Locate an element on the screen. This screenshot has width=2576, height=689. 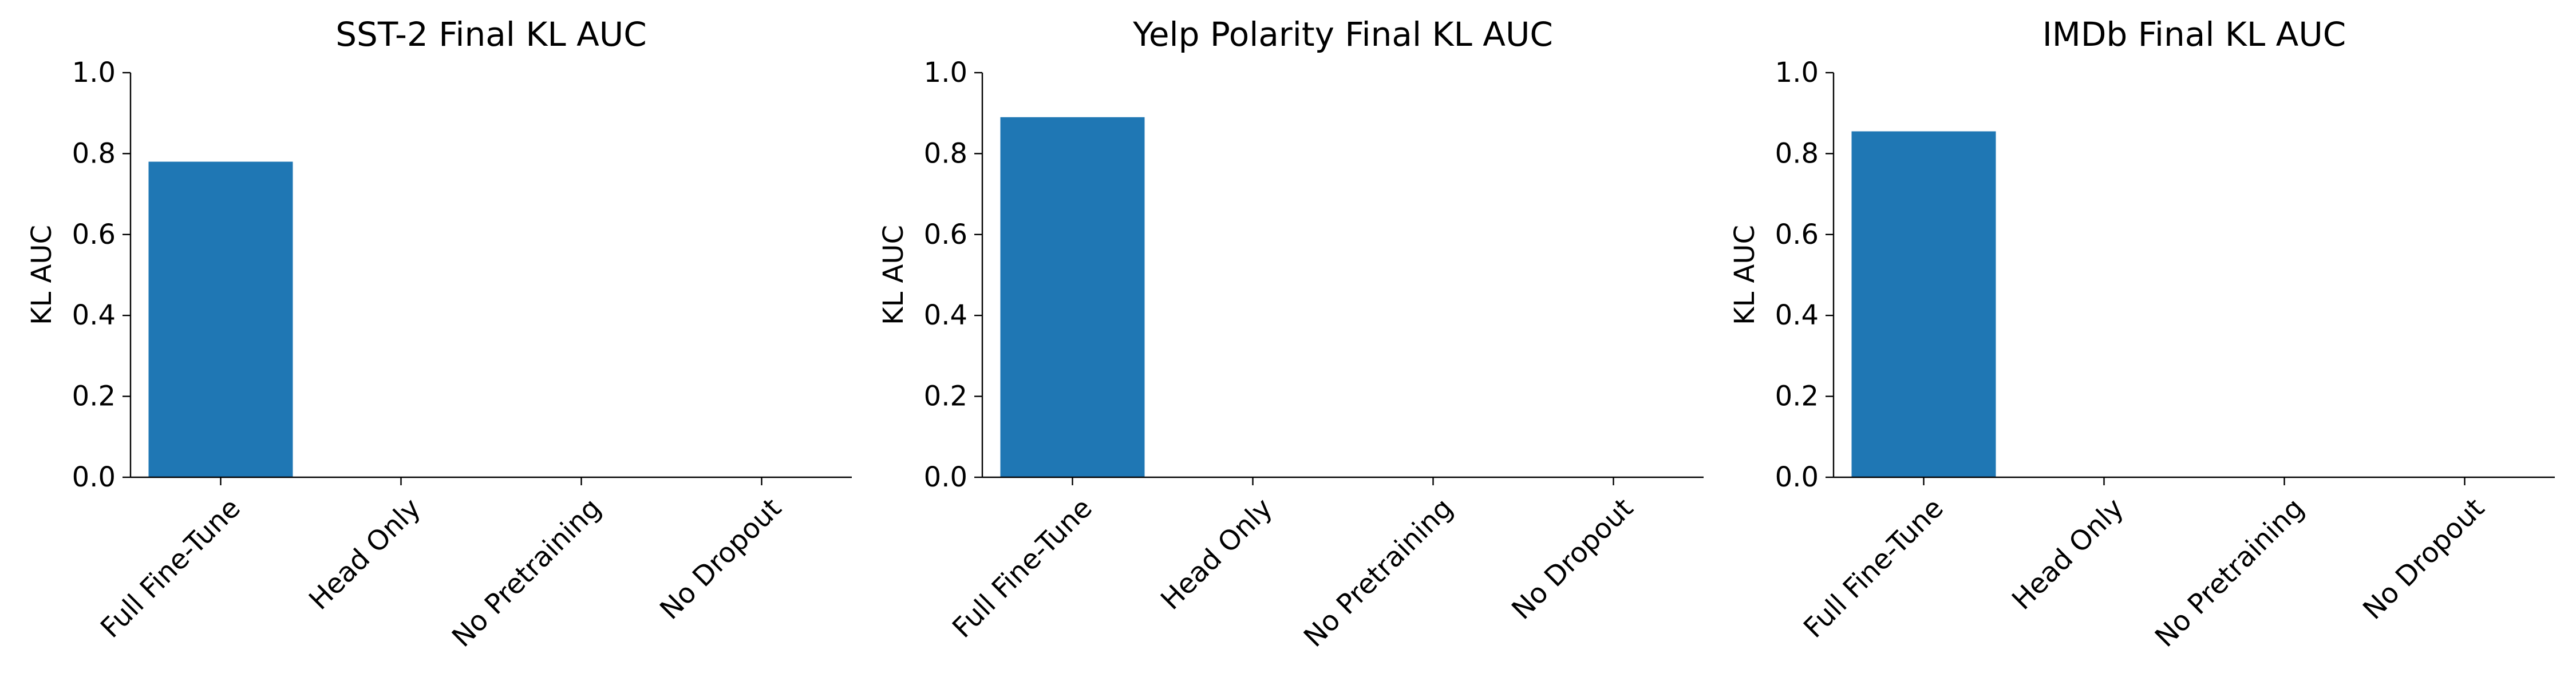
chart-title: SST-2 Final KL AUC is located at coordinates (491, 34).